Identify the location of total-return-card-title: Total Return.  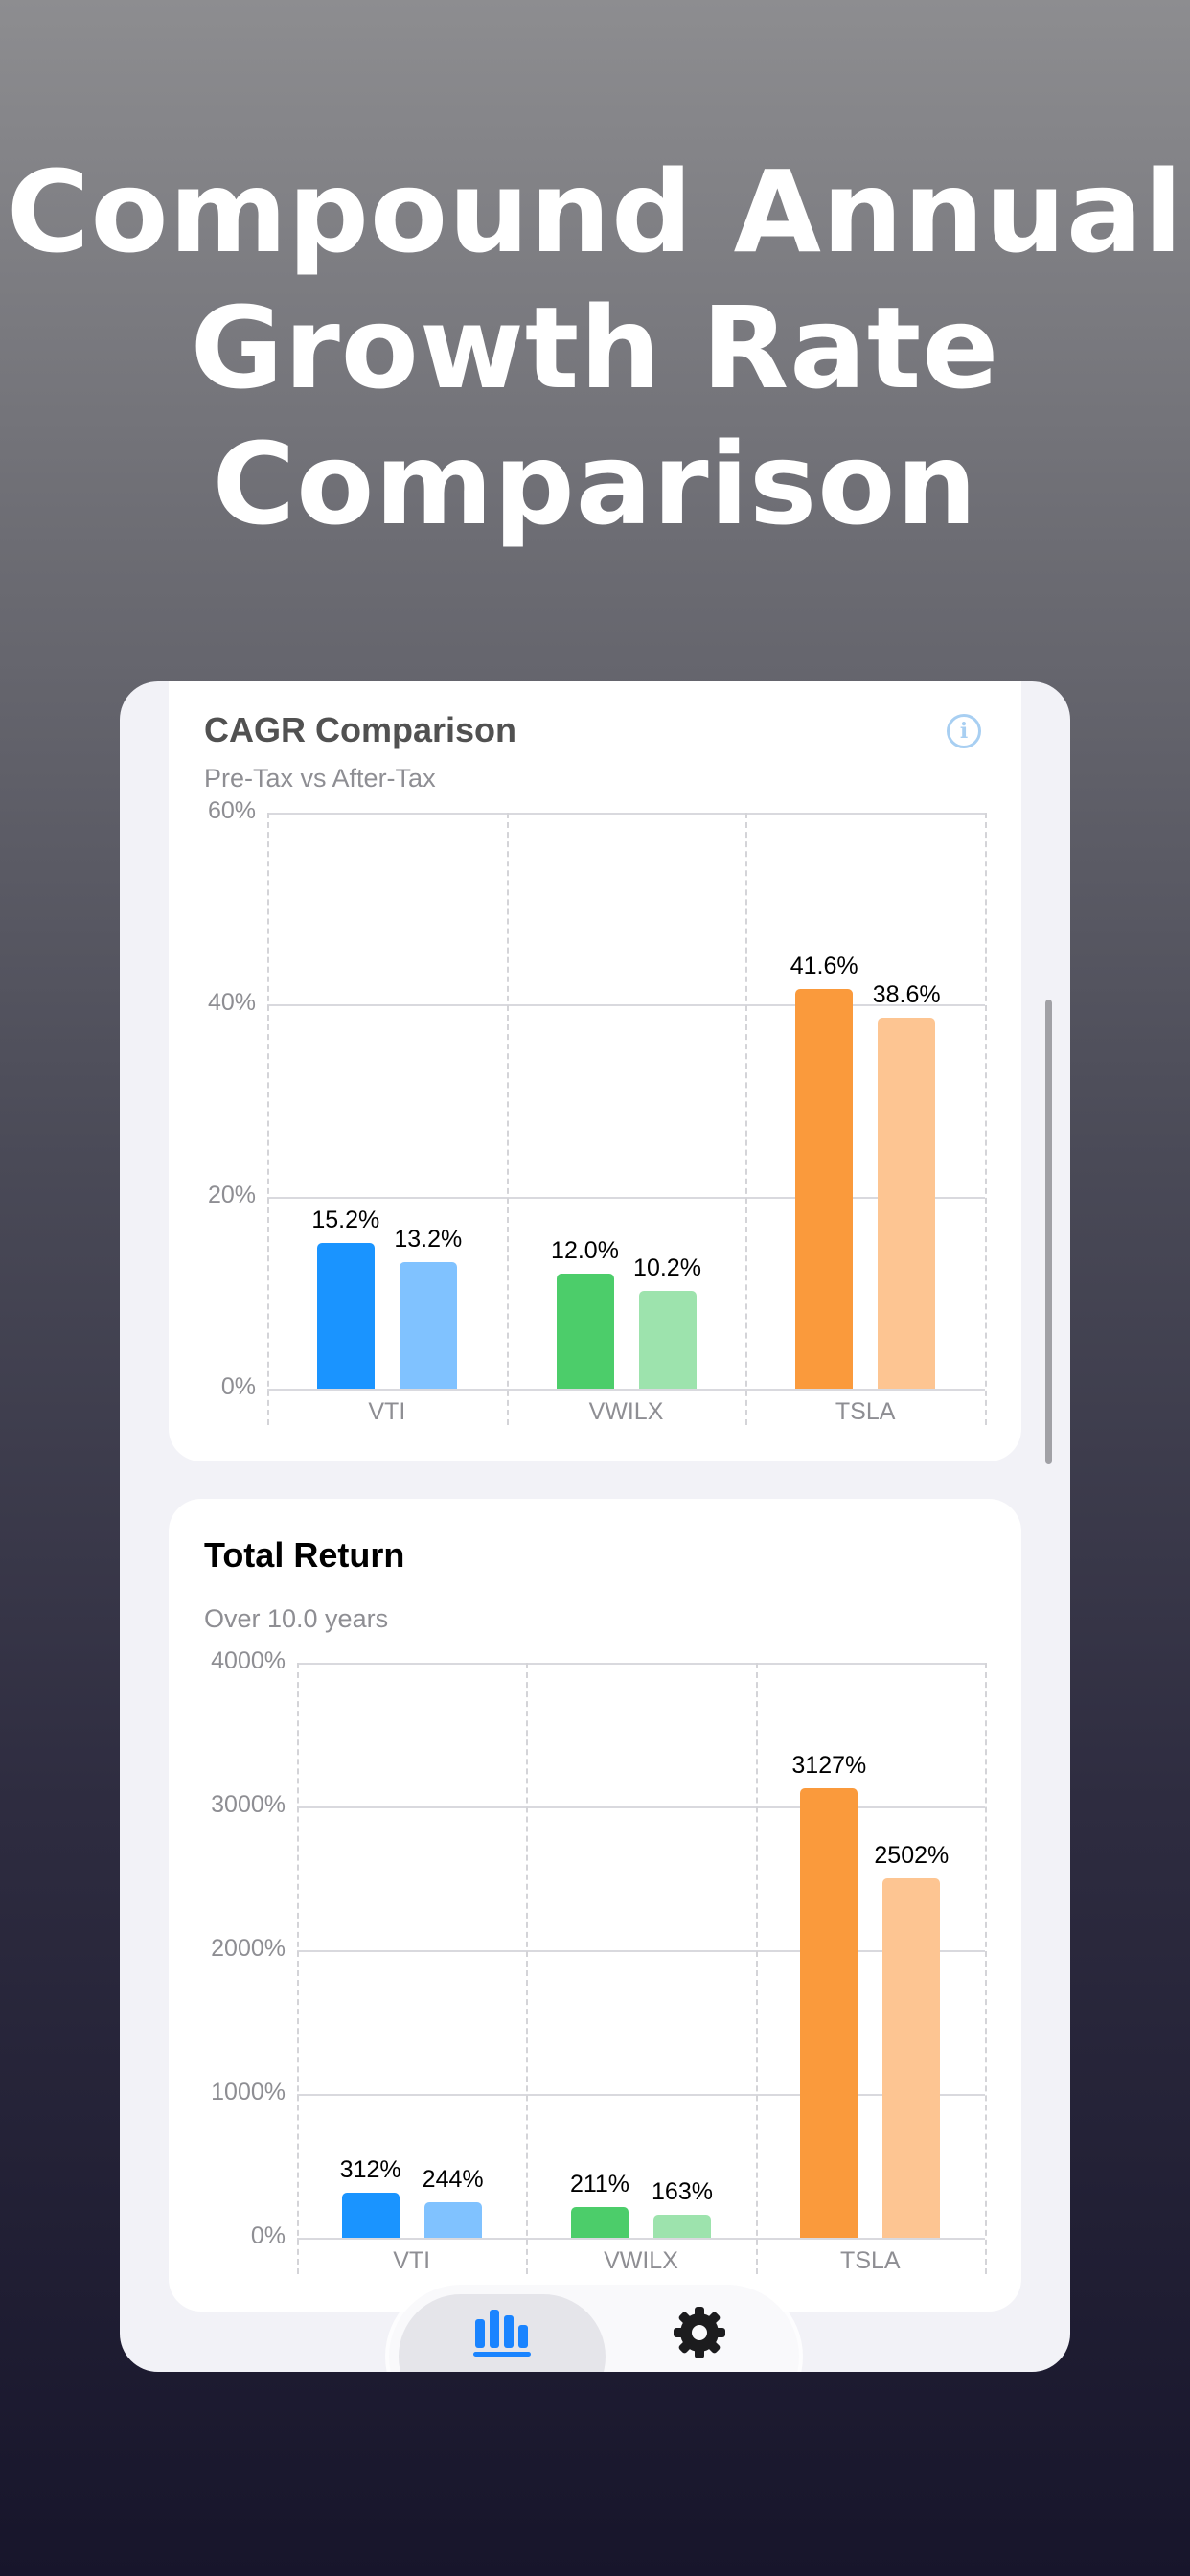
(304, 1555).